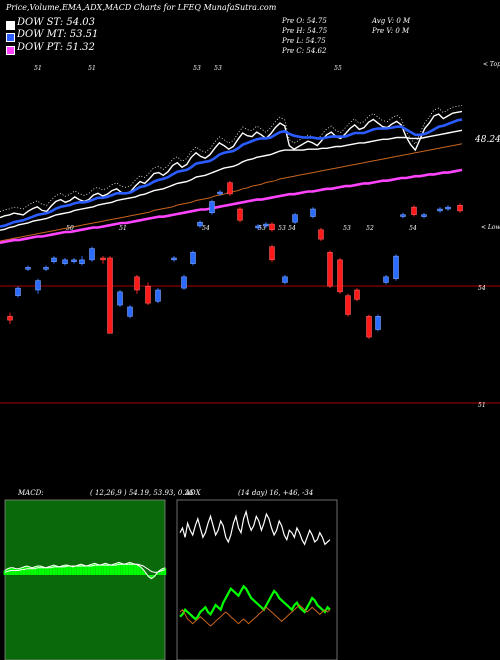 The width and height of the screenshot is (500, 660). Describe the element at coordinates (231, 206) in the screenshot. I see `ema-series-line` at that location.